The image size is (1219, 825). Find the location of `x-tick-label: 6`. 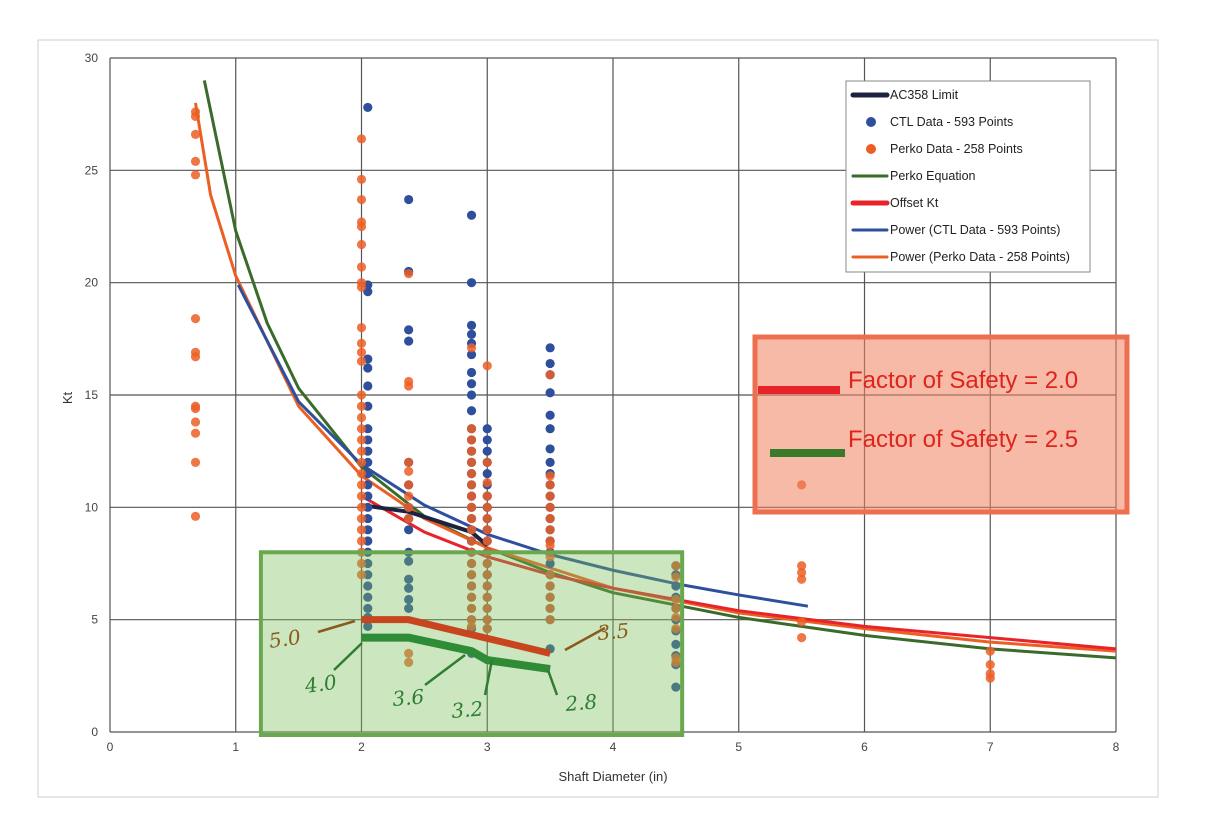

x-tick-label: 6 is located at coordinates (864, 747).